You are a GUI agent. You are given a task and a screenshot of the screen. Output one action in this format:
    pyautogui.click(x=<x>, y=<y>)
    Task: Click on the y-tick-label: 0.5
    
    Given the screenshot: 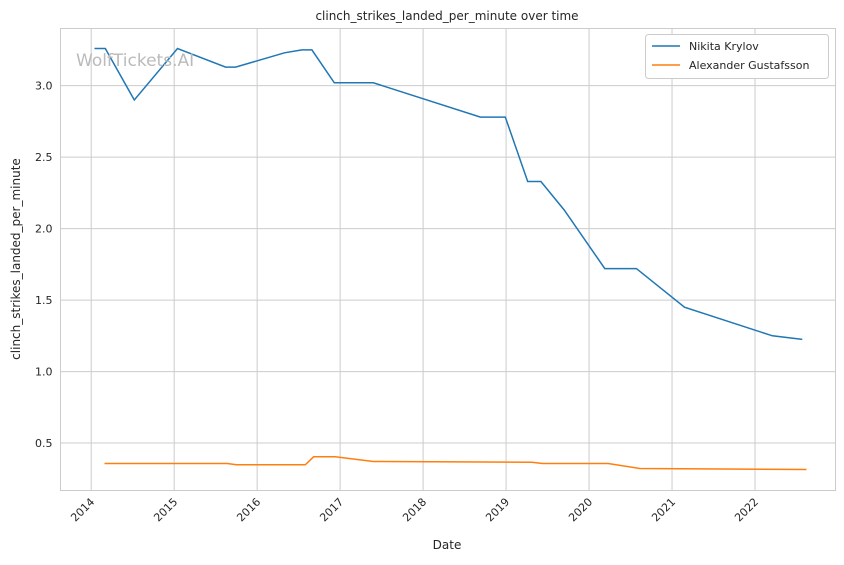 What is the action you would take?
    pyautogui.click(x=44, y=443)
    